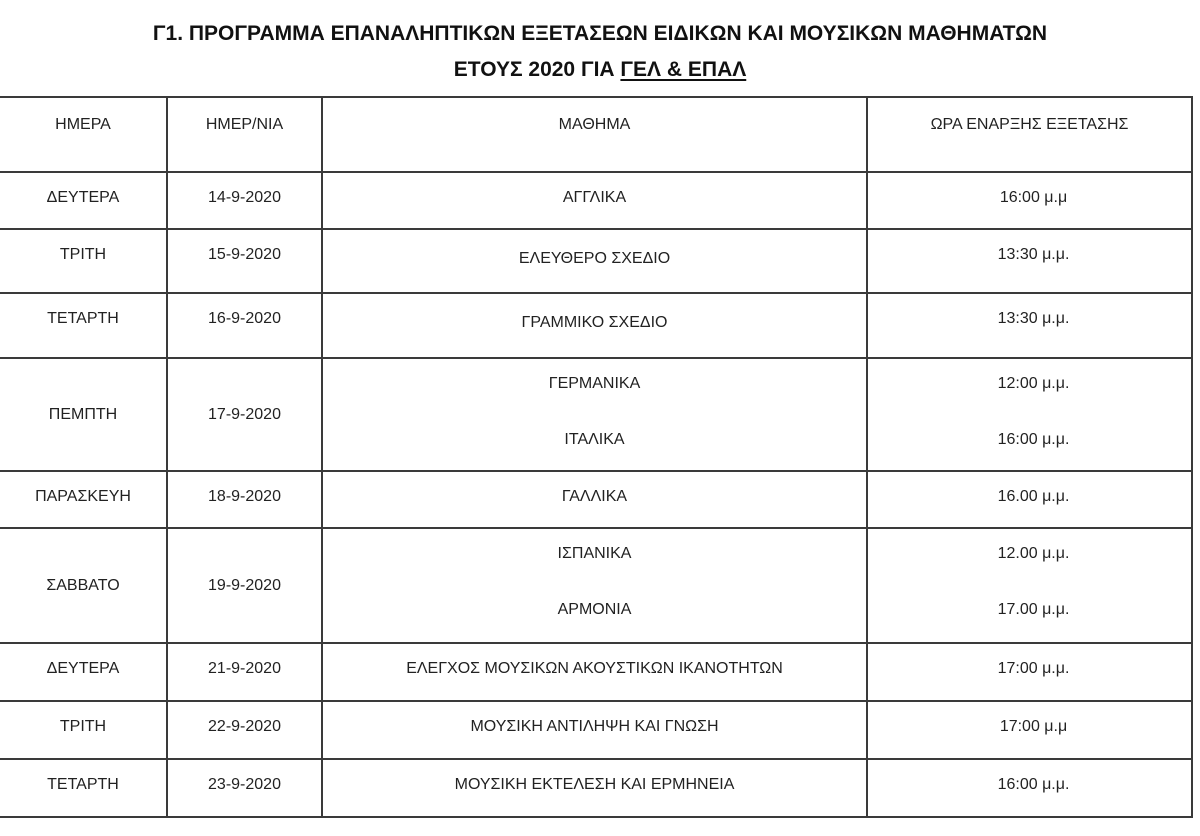 The height and width of the screenshot is (836, 1200). I want to click on subject-name: ΜΟΥΣΙΚΗ ΕΚΤΕΛΕΣΗ ΚΑΙ ΕΡΜΗΝΕΙΑ, so click(594, 784).